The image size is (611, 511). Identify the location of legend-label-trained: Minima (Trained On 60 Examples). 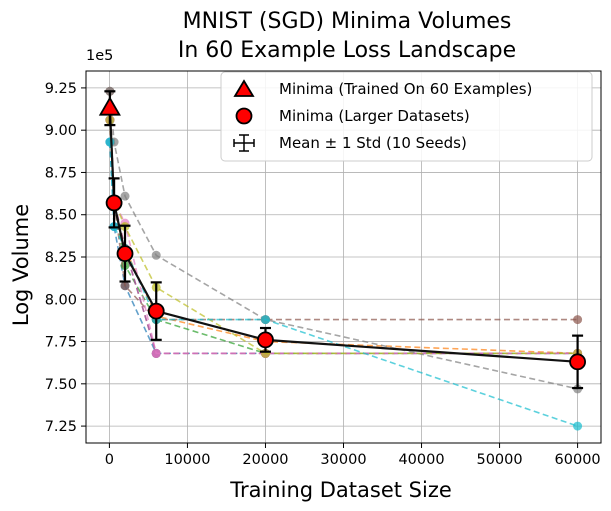
(405, 89).